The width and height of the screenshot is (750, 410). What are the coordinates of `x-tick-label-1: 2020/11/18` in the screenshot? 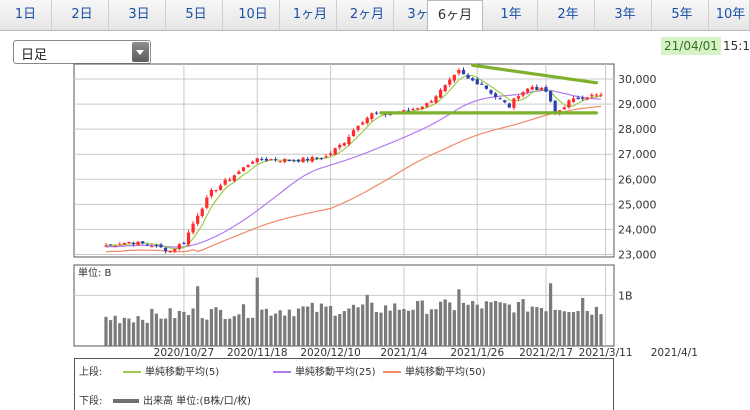 It's located at (257, 353).